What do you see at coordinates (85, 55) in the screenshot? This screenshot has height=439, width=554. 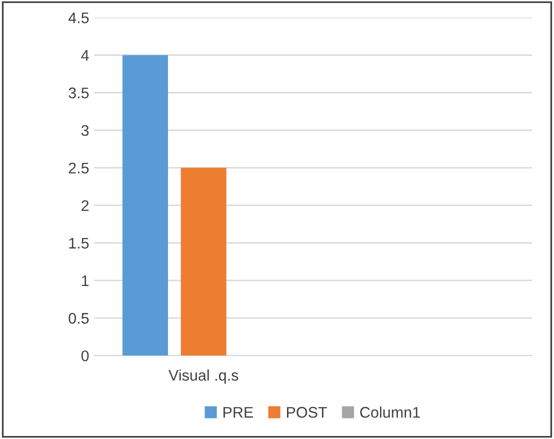 I see `y-tick-label: 4` at bounding box center [85, 55].